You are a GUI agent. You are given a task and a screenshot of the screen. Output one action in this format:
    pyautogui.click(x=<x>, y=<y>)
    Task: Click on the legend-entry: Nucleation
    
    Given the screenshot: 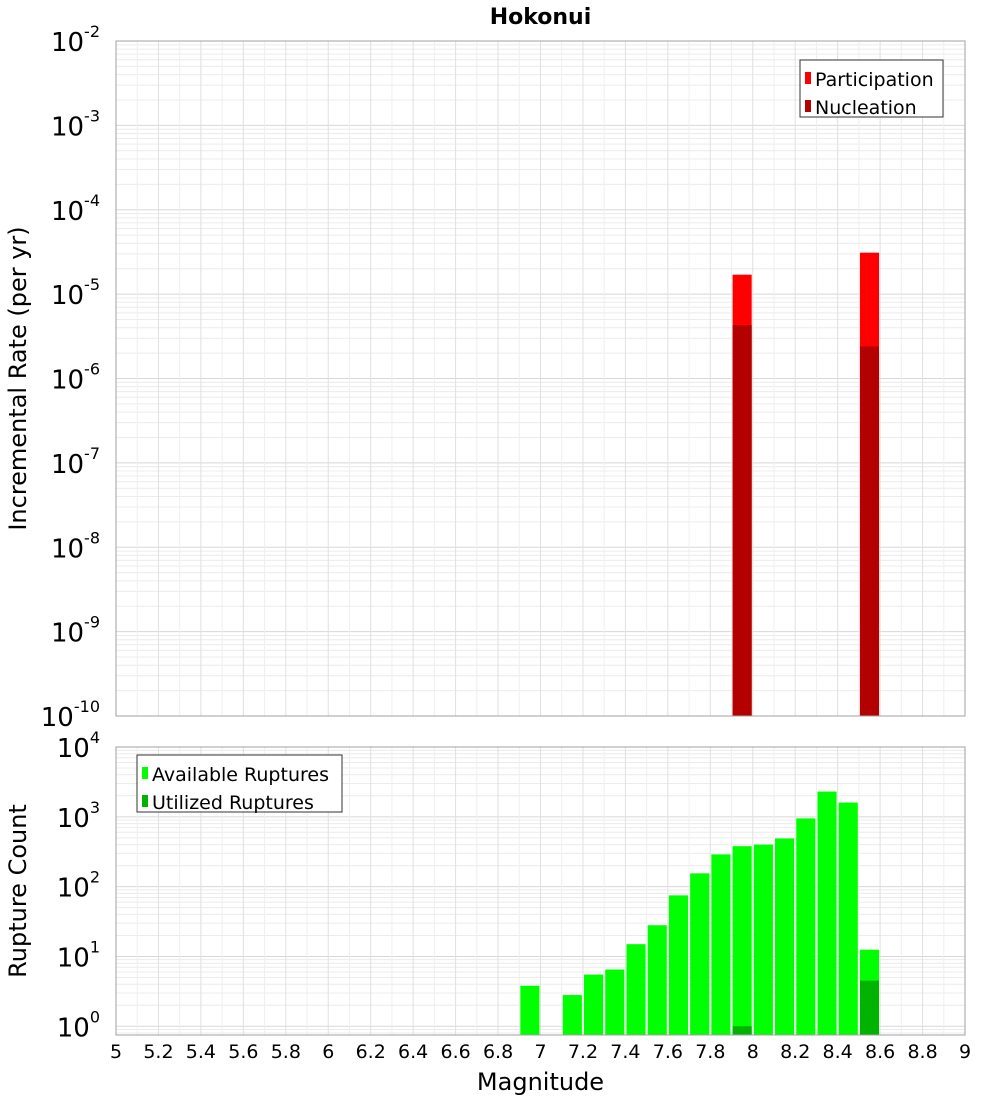 What is the action you would take?
    pyautogui.click(x=866, y=108)
    